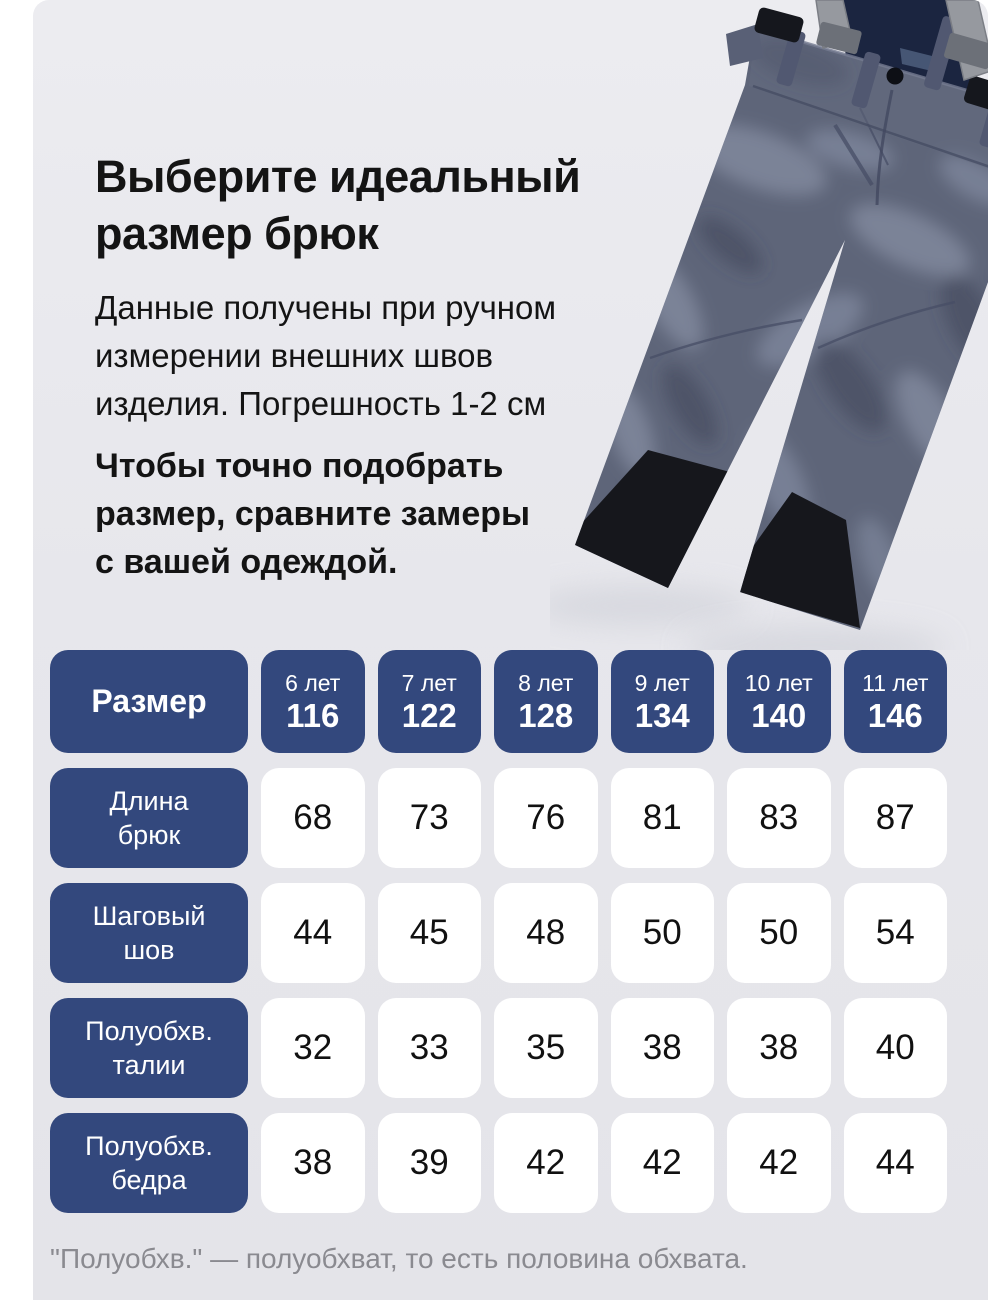  What do you see at coordinates (429, 1163) in the screenshot?
I see `table-value: 39` at bounding box center [429, 1163].